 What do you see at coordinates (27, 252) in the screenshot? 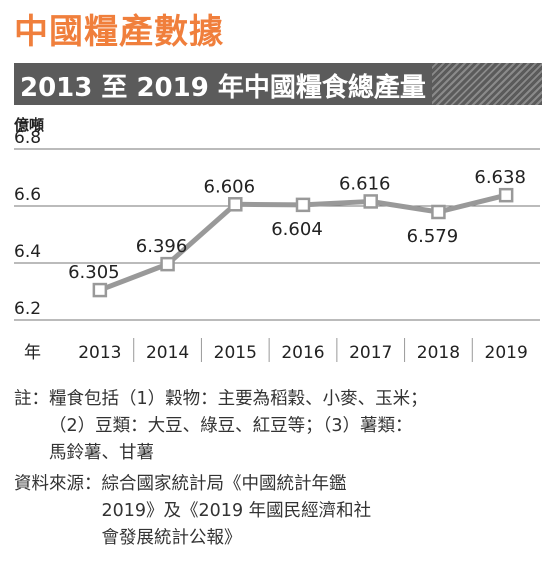
I see `y-tick-label: 6.4` at bounding box center [27, 252].